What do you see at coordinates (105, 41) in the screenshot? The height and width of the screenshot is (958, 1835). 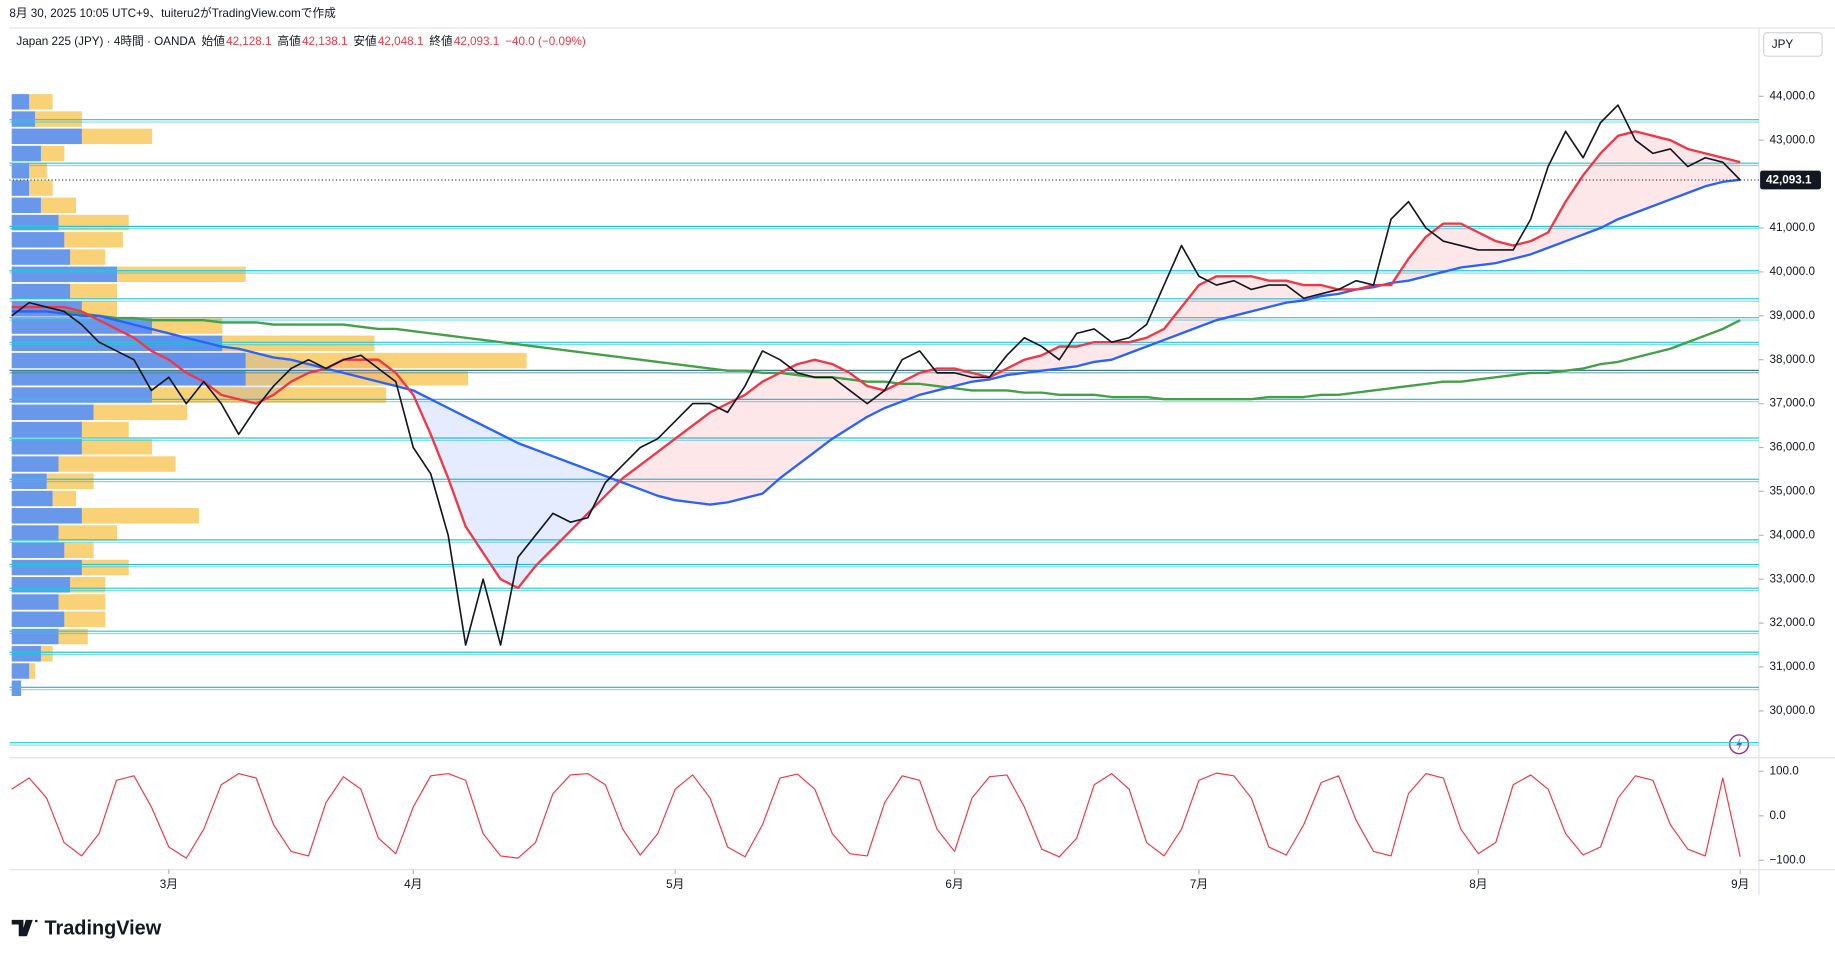 I see `legend-item: Japan 225 (JPY) · 4時間 · OANDA` at bounding box center [105, 41].